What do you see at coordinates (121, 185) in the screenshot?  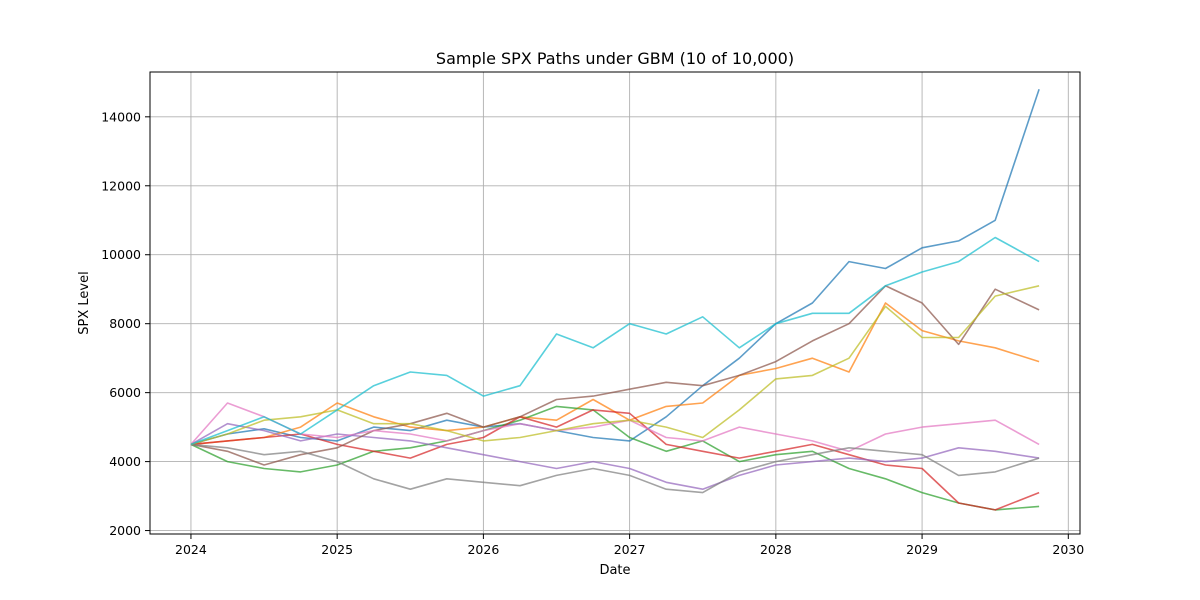 I see `y-tick-label: 12000` at bounding box center [121, 185].